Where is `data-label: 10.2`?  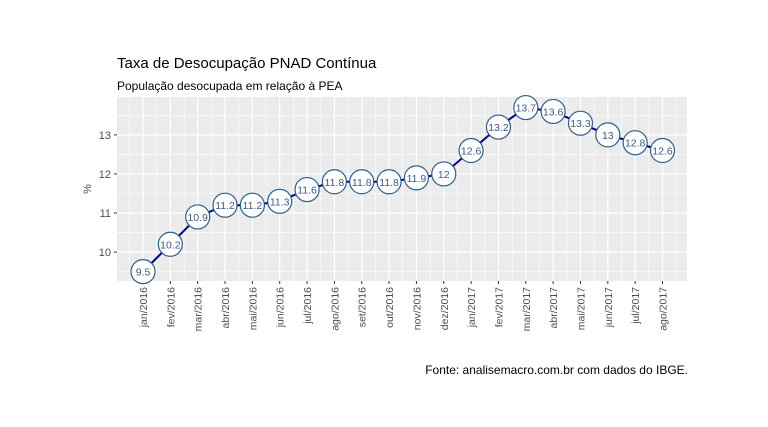
data-label: 10.2 is located at coordinates (170, 245).